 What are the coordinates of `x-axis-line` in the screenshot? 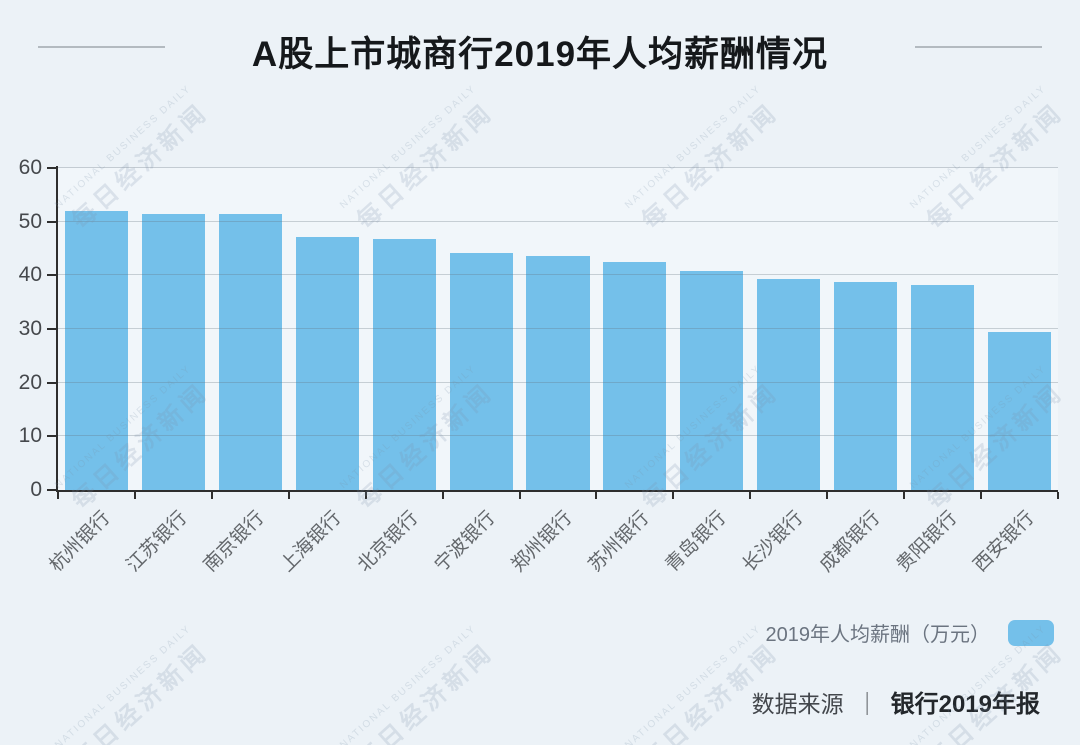 It's located at (557, 491).